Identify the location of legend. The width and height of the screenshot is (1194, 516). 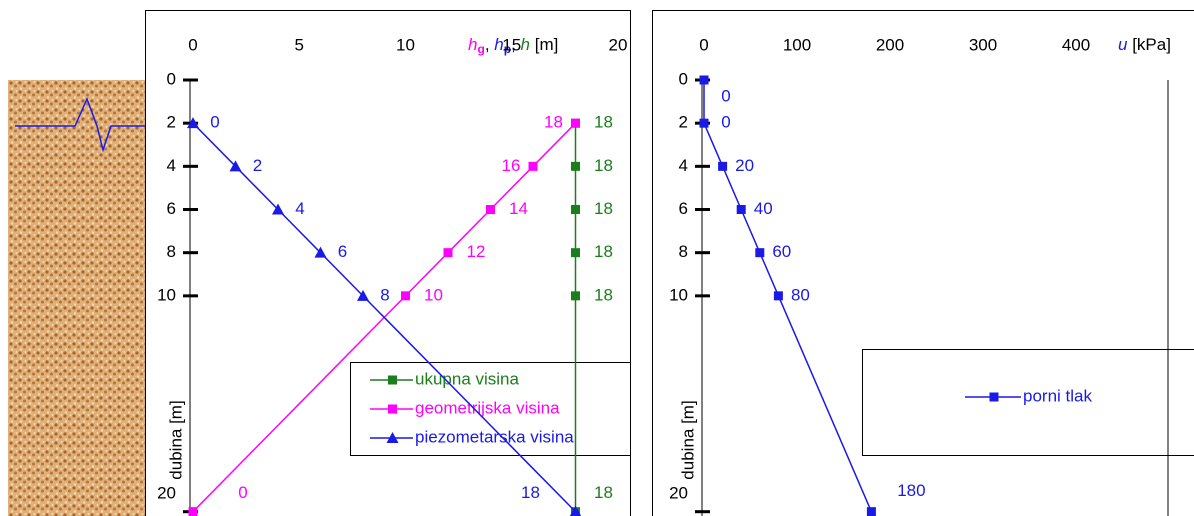
(1028, 402).